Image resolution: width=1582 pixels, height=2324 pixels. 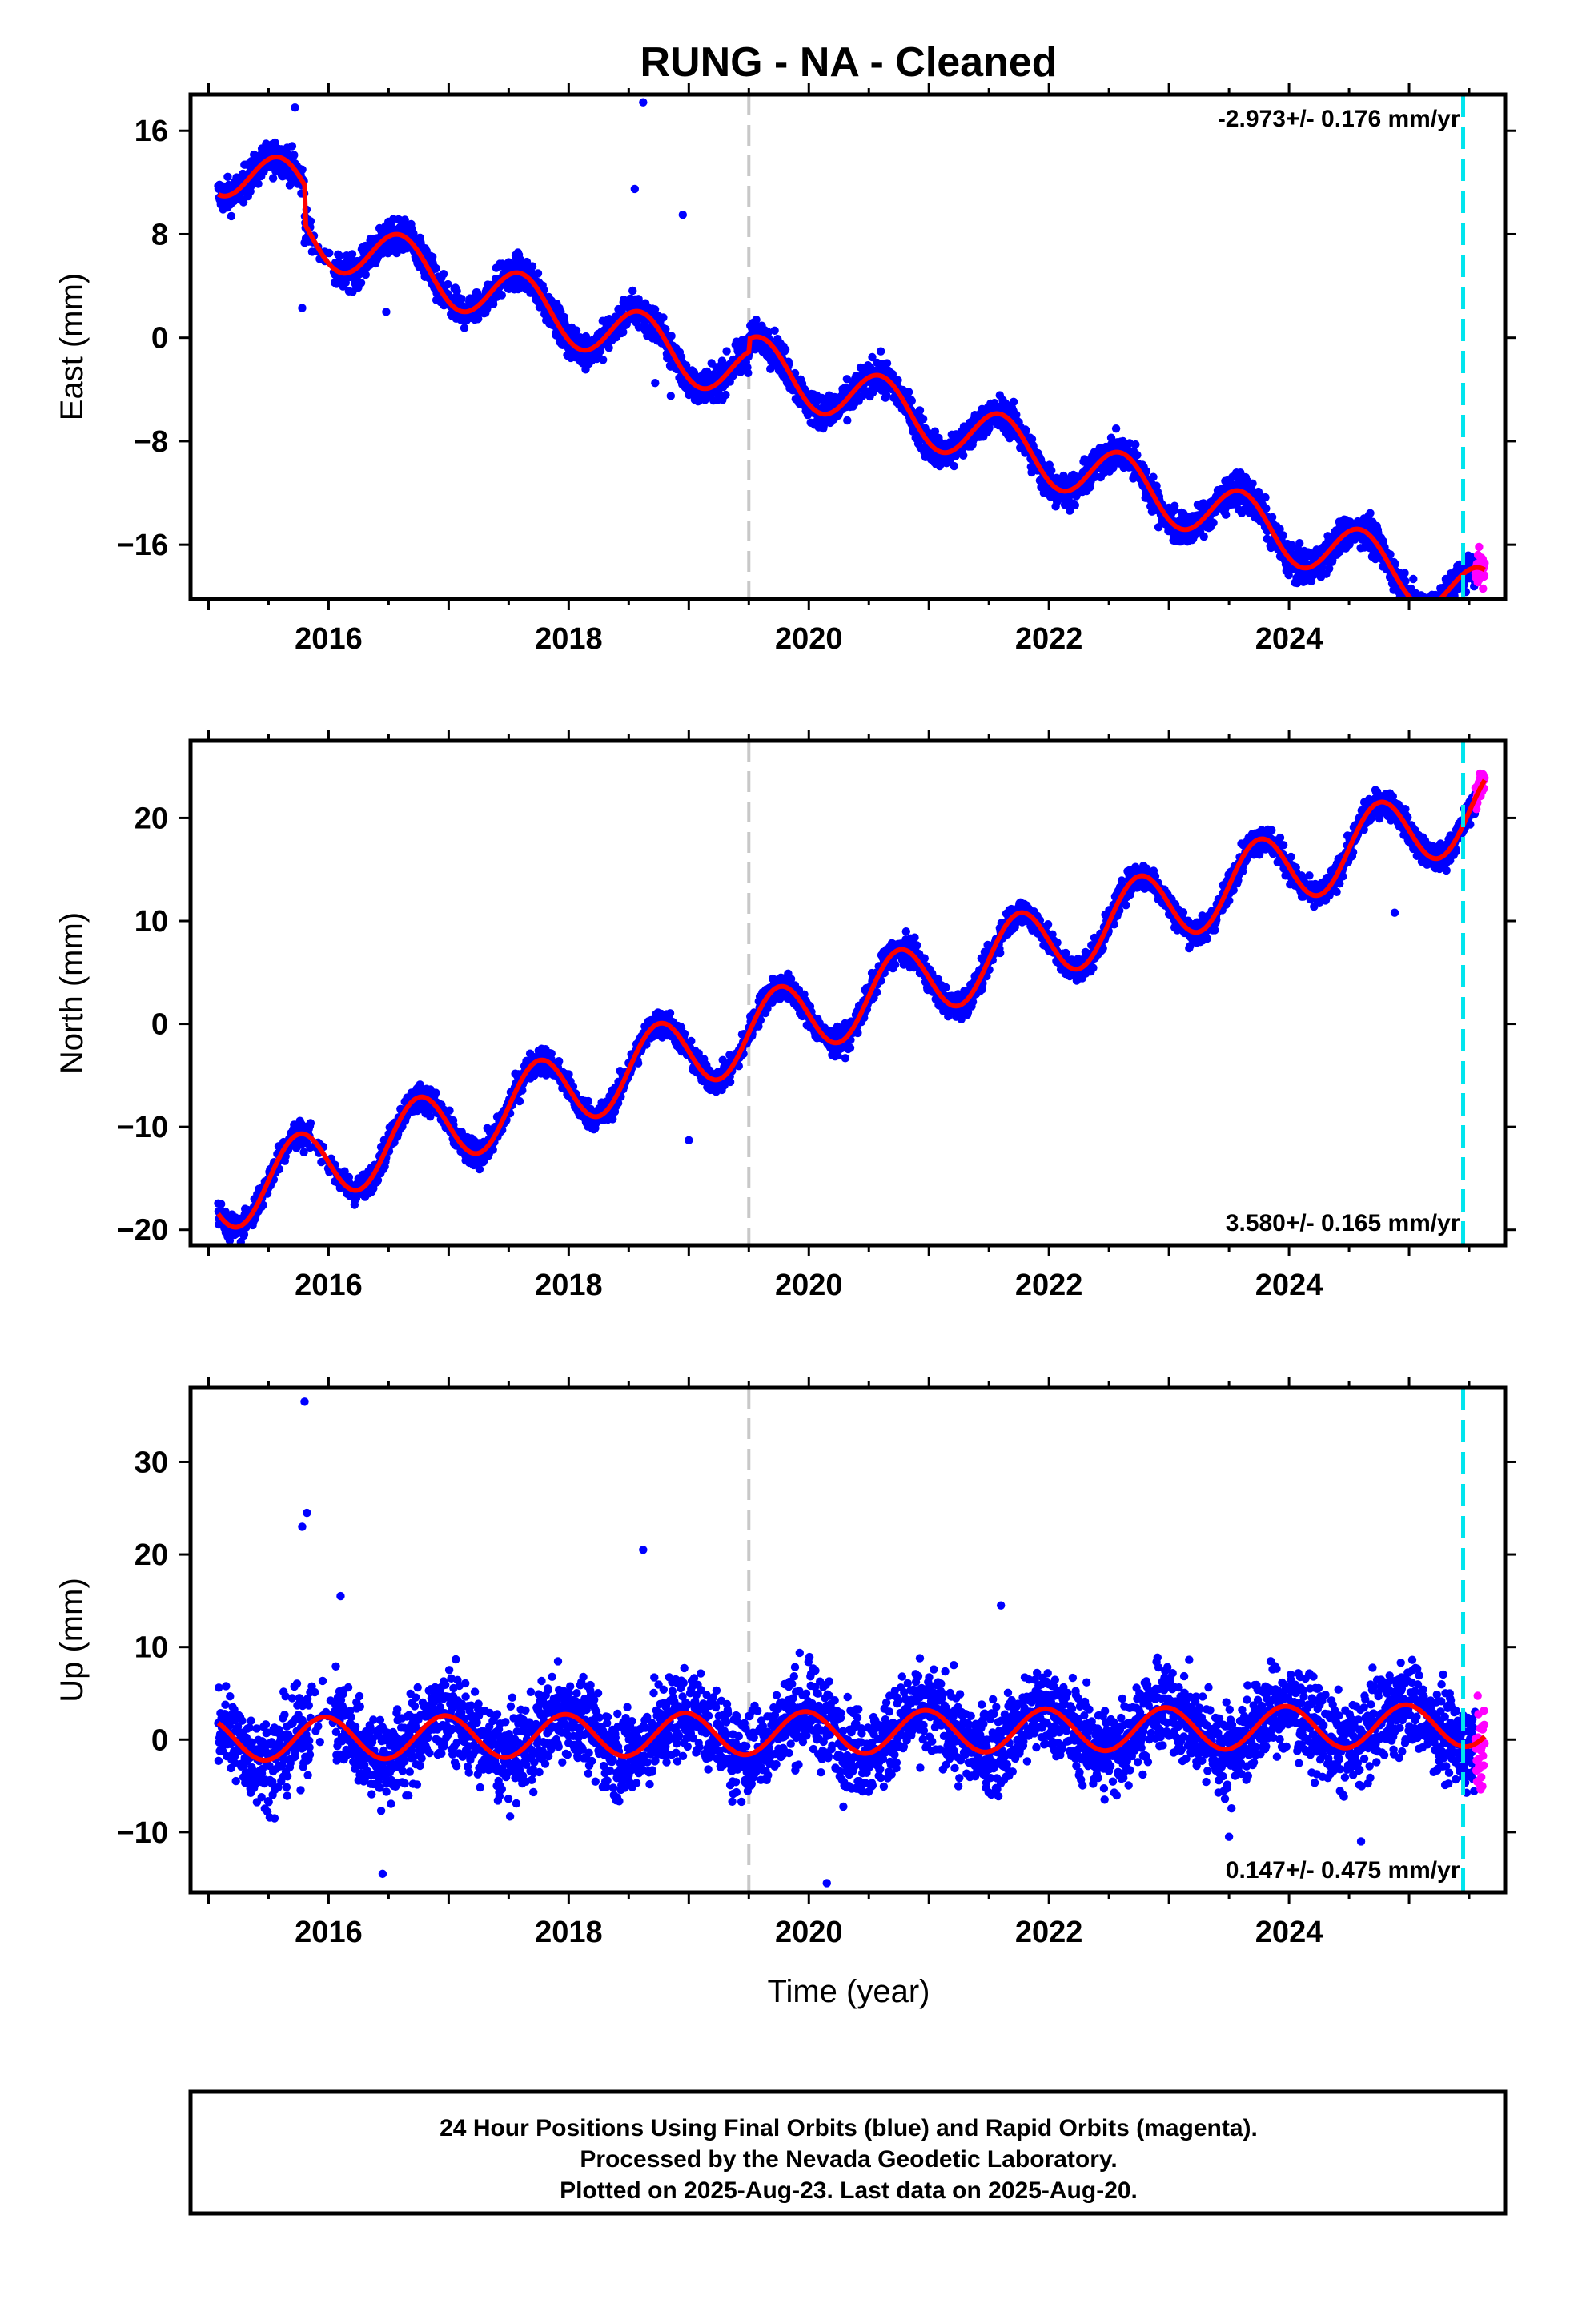 I want to click on rapid-orbit-point, so click(x=1485, y=563).